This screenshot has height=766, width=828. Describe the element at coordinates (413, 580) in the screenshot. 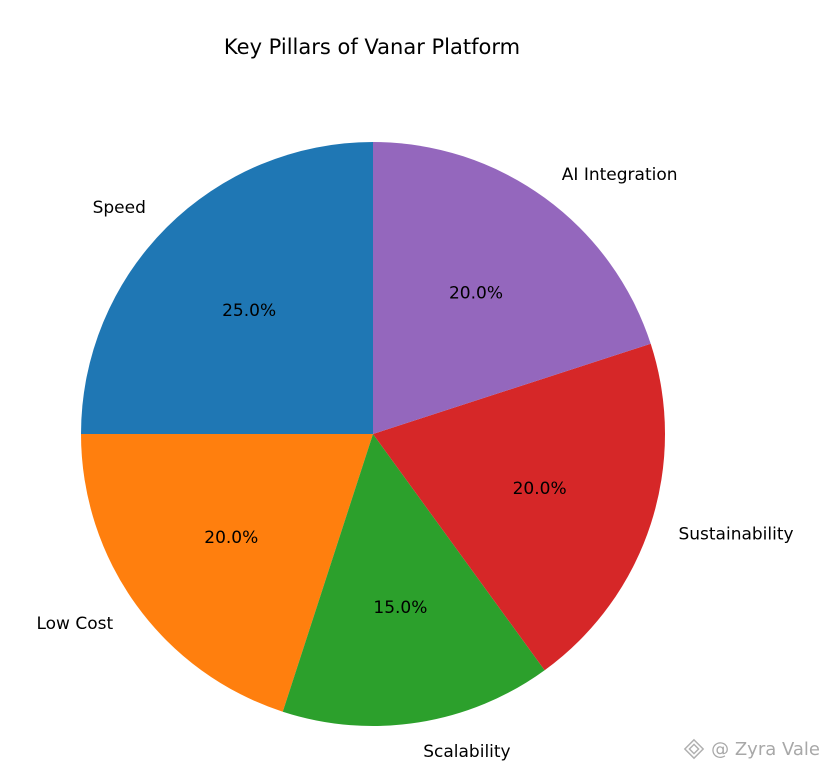

I see `pie-slice-scalability` at that location.